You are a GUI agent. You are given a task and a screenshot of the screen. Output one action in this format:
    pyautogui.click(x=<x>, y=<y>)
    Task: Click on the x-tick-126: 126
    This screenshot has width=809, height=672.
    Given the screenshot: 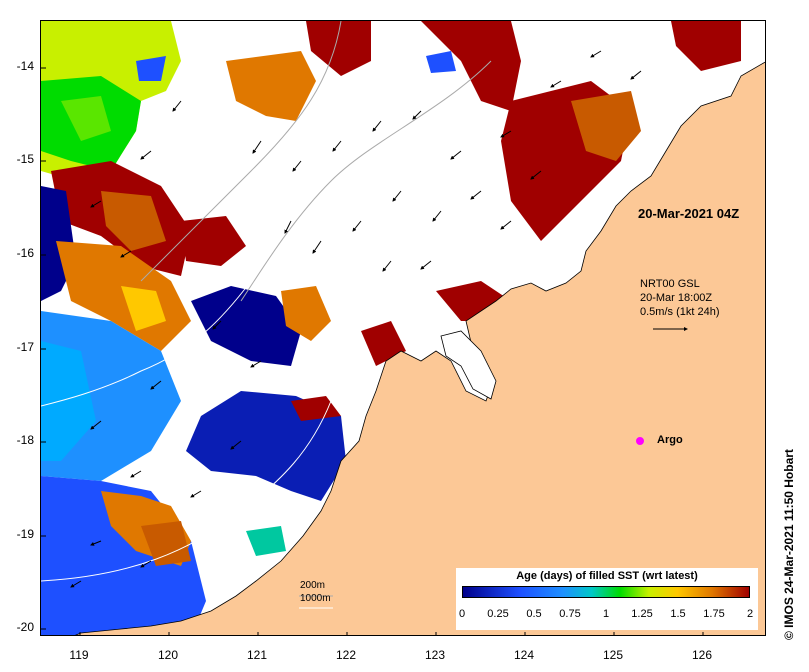 What is the action you would take?
    pyautogui.click(x=702, y=655)
    